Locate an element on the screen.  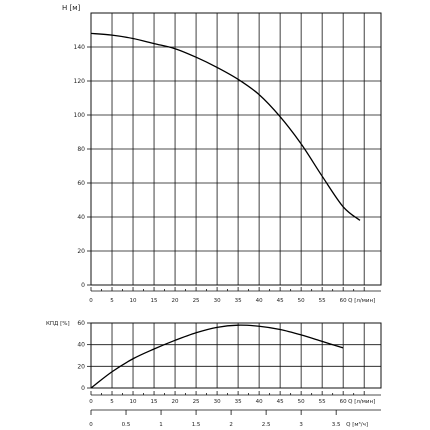
head-y-ticks: 0 20 40 60 80 100 120 140 is located at coordinates (82, 166).